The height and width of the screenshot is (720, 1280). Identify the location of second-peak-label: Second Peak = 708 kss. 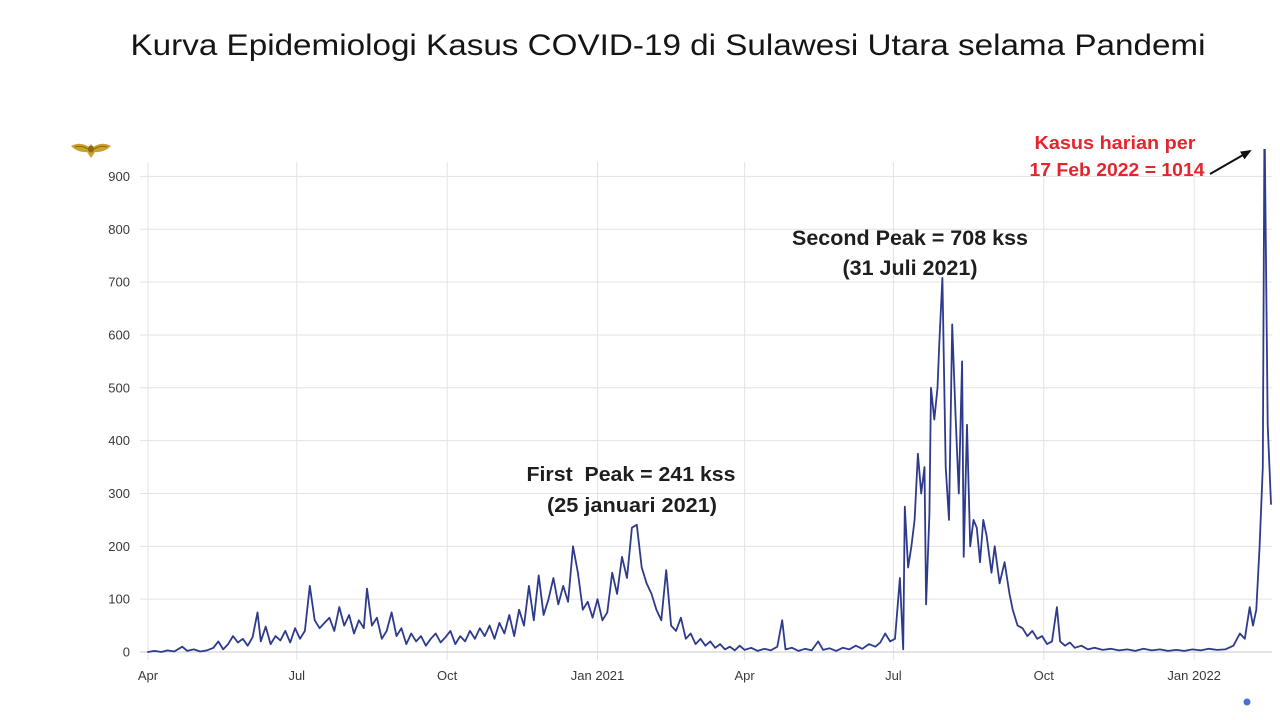
(910, 238).